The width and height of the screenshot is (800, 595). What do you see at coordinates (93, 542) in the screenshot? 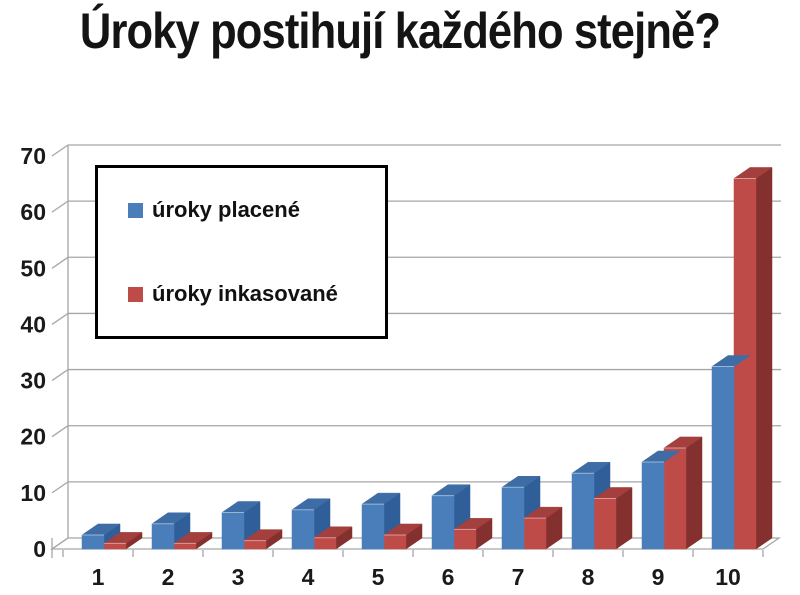
I see `bar-placene-1-front` at bounding box center [93, 542].